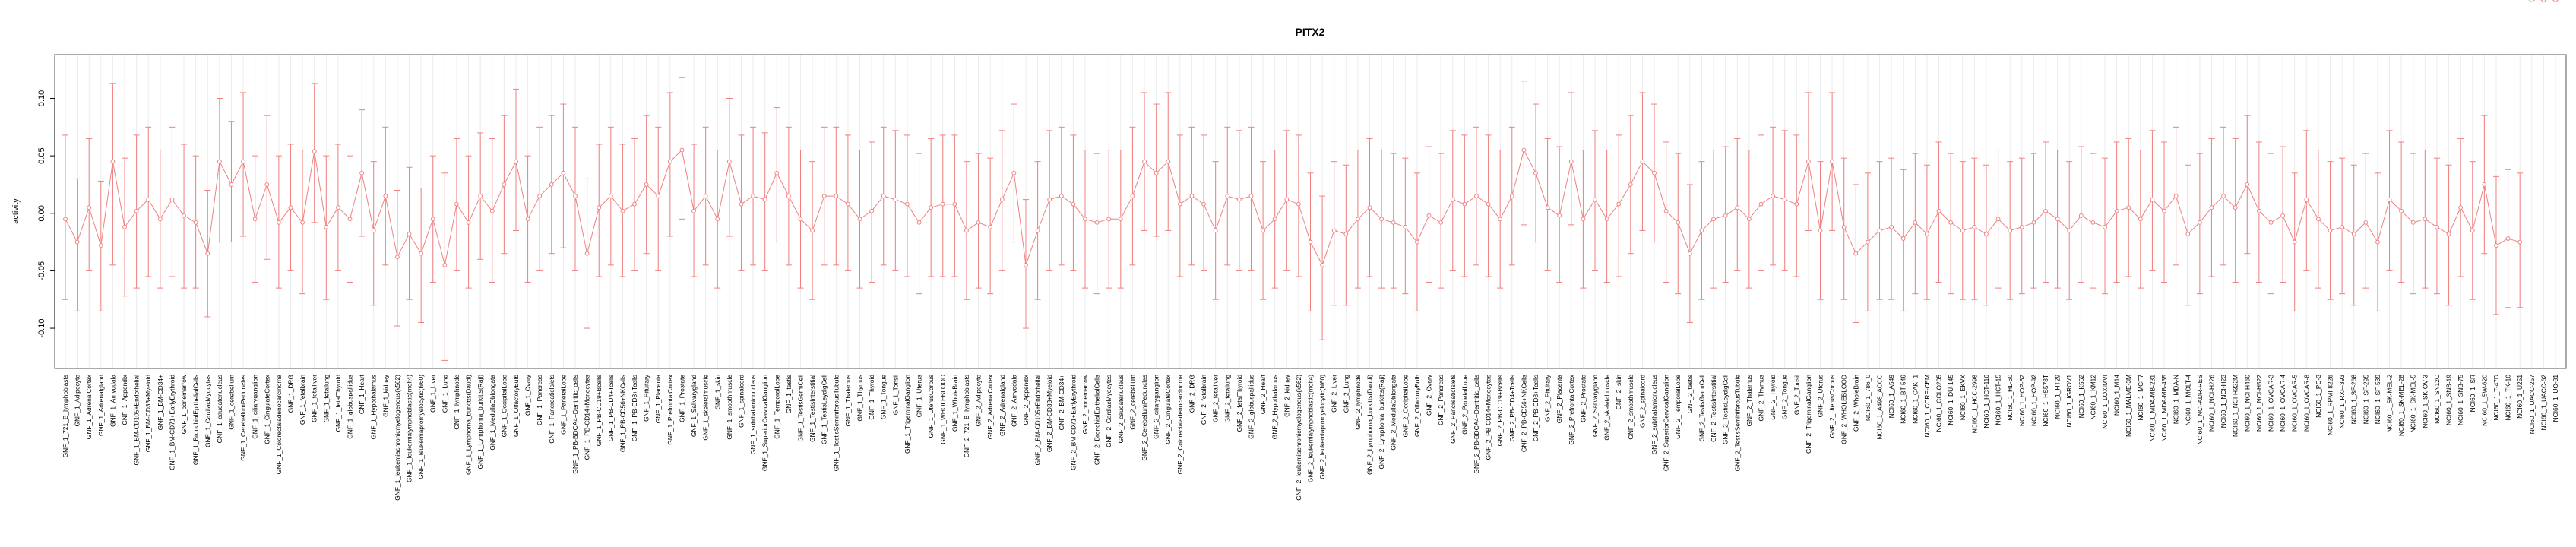 Image resolution: width=2576 pixels, height=547 pixels. Describe the element at coordinates (1642, 401) in the screenshot. I see `x-tick-label: GNF_2_spinalcord` at that location.